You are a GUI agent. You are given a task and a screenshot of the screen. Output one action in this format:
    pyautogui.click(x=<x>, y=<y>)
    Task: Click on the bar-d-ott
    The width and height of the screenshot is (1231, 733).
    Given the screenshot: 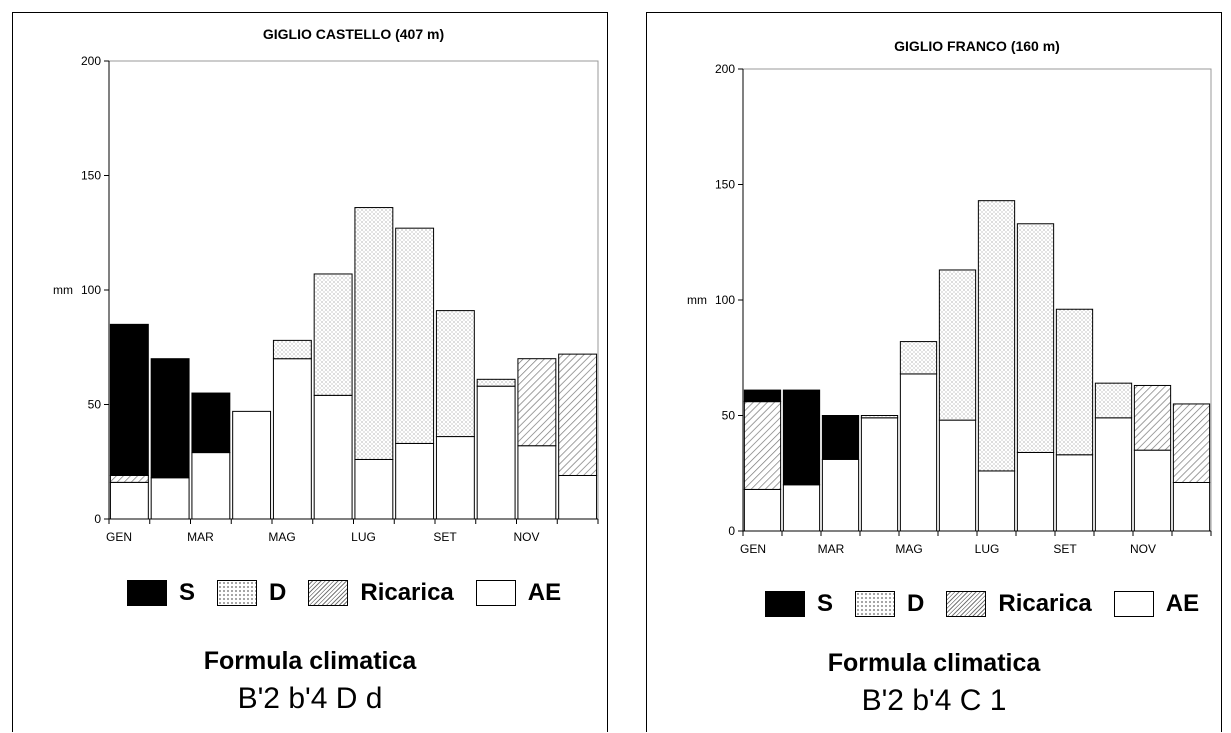 What is the action you would take?
    pyautogui.click(x=496, y=382)
    